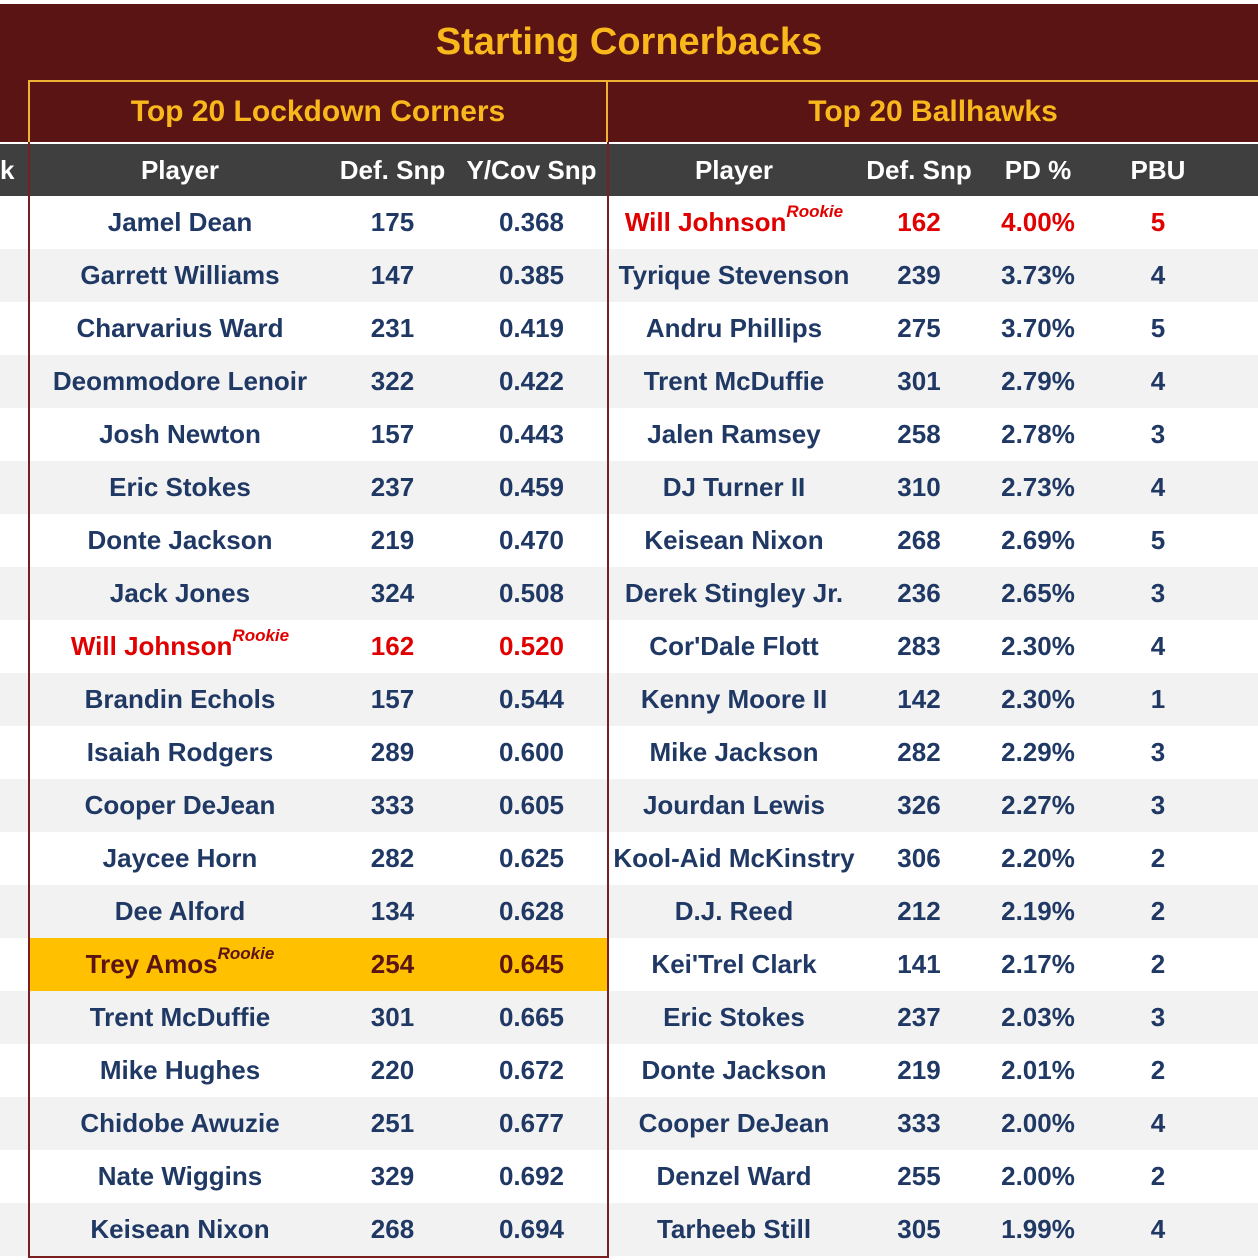 The width and height of the screenshot is (1258, 1260). I want to click on ballhawk-player-name-cell: Cooper DeJean, so click(734, 1123).